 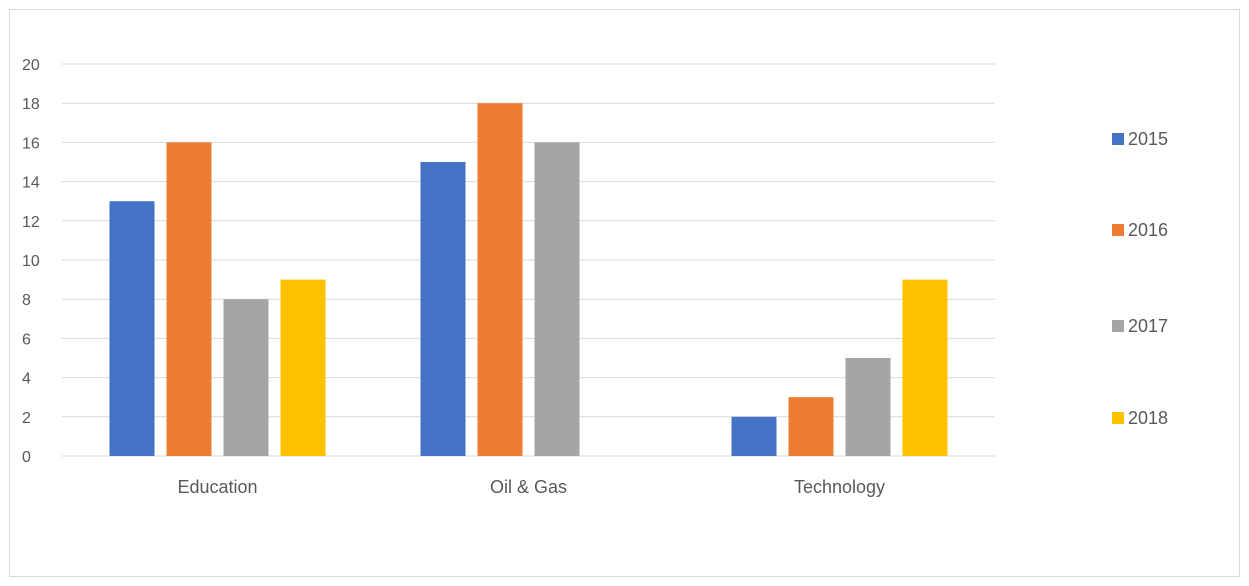 What do you see at coordinates (1118, 139) in the screenshot?
I see `legend-swatch-2015` at bounding box center [1118, 139].